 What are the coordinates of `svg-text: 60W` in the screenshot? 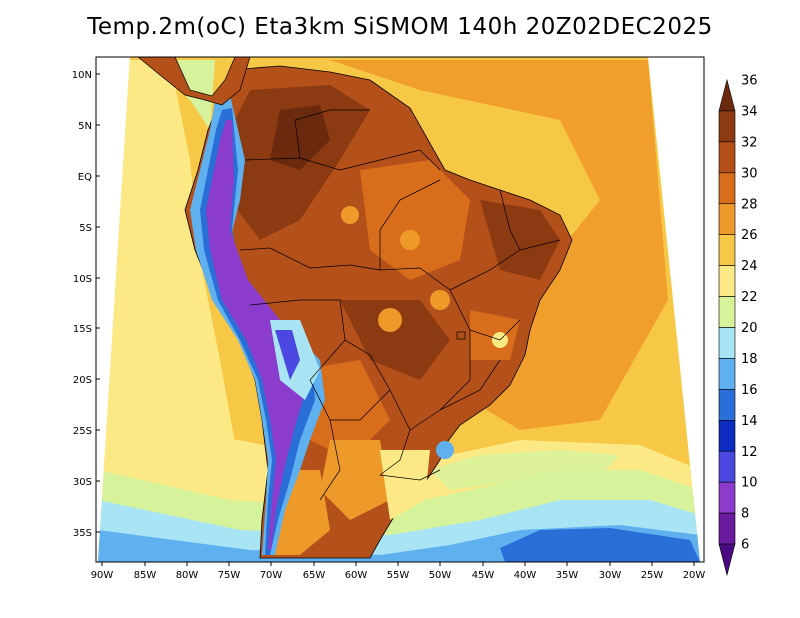 It's located at (356, 575).